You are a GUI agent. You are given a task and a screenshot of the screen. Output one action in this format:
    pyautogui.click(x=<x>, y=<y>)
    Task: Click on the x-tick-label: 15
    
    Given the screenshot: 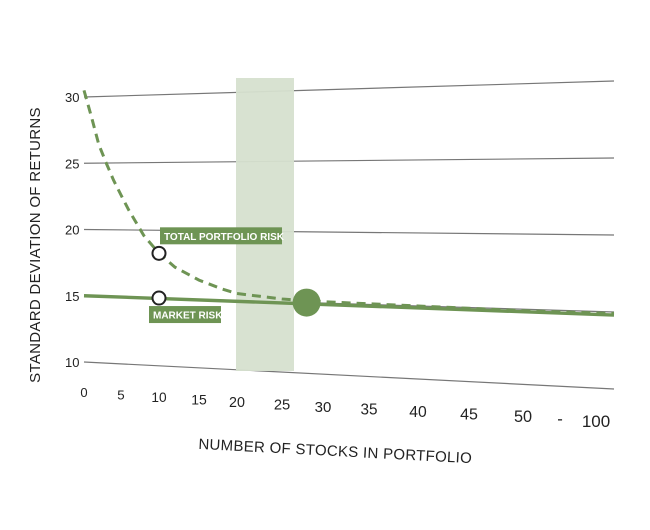 What is the action you would take?
    pyautogui.click(x=199, y=400)
    